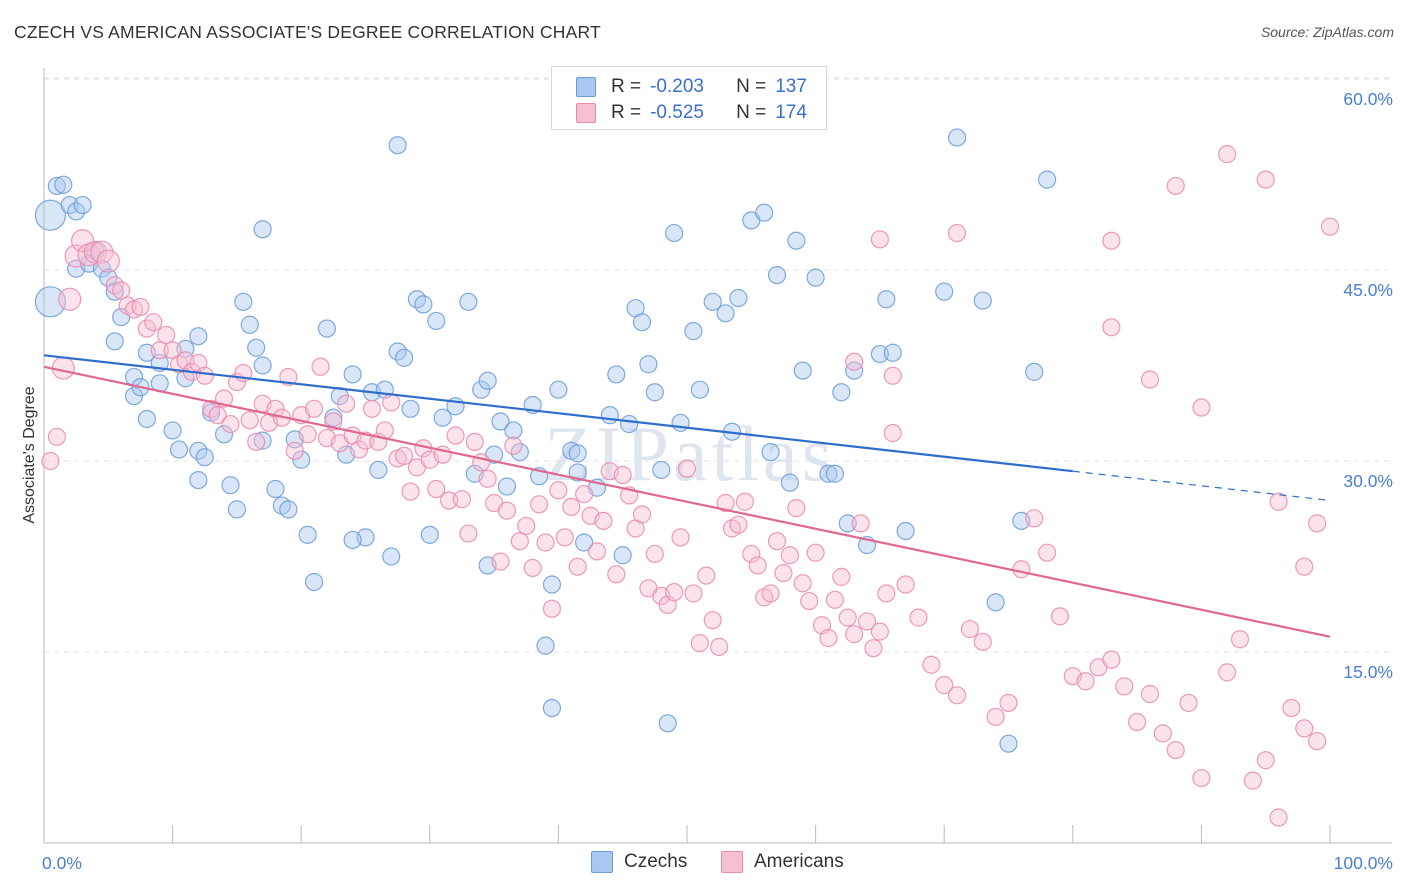 This screenshot has width=1406, height=892. I want to click on legend-n-label: N =, so click(751, 112).